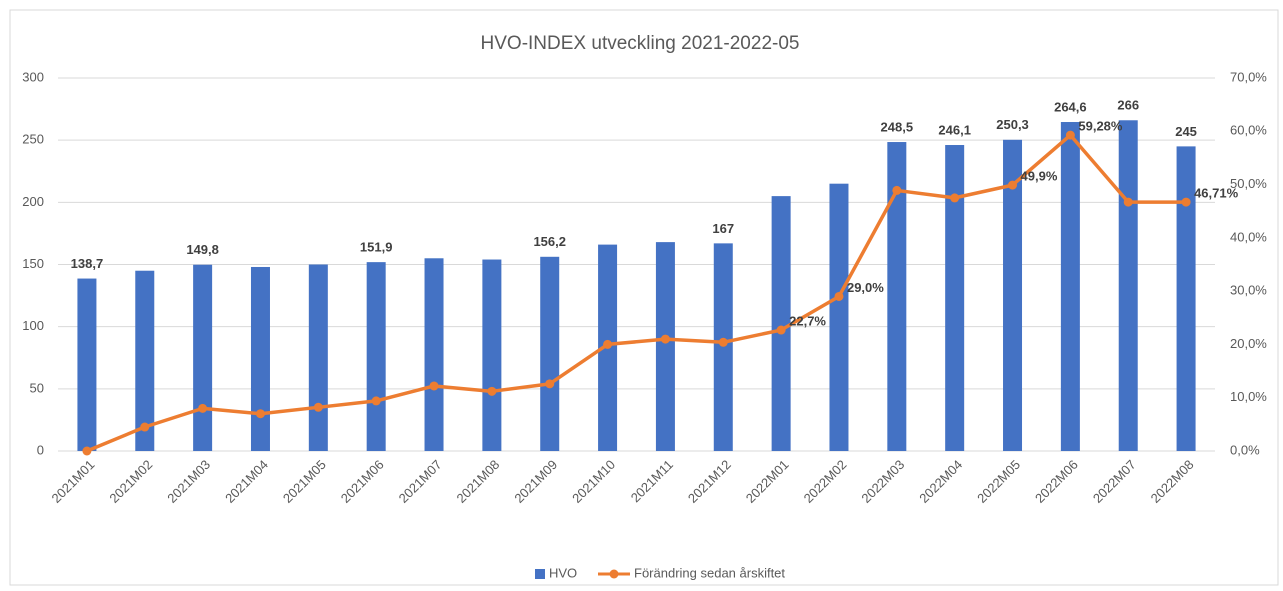  Describe the element at coordinates (202, 249) in the screenshot. I see `data-label: 149,8` at that location.